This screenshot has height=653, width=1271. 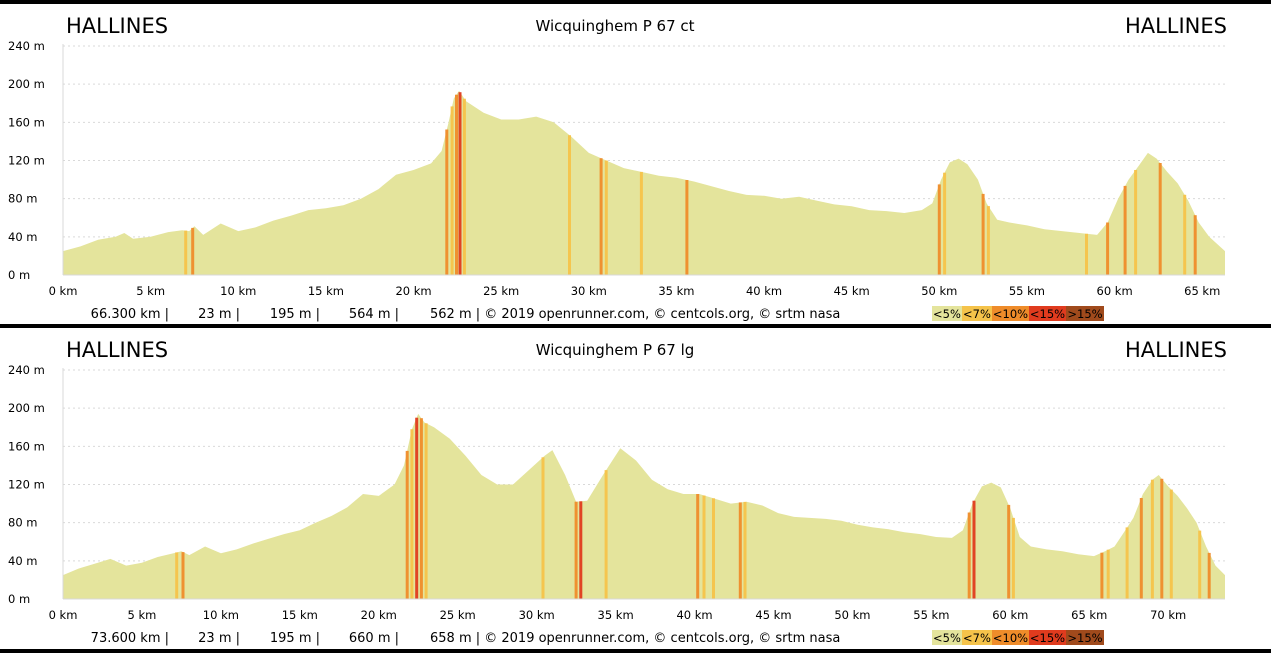 What do you see at coordinates (635, 2) in the screenshot?
I see `top-border` at bounding box center [635, 2].